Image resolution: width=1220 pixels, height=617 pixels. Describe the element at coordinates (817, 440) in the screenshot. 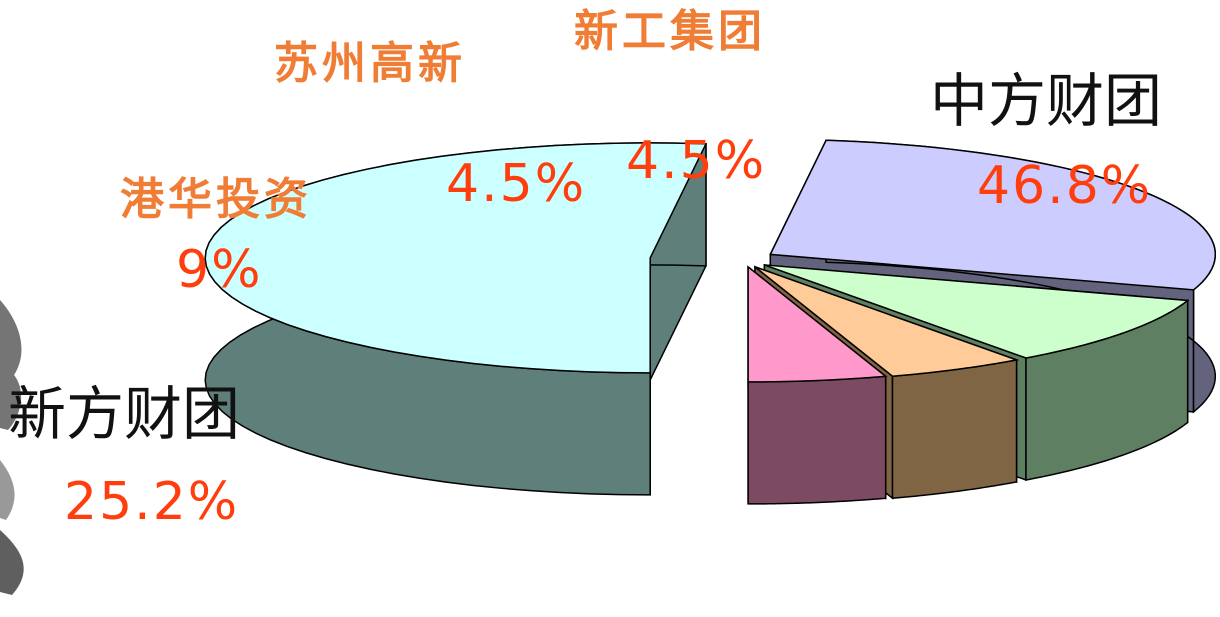

I see `slice-xingong-side` at that location.